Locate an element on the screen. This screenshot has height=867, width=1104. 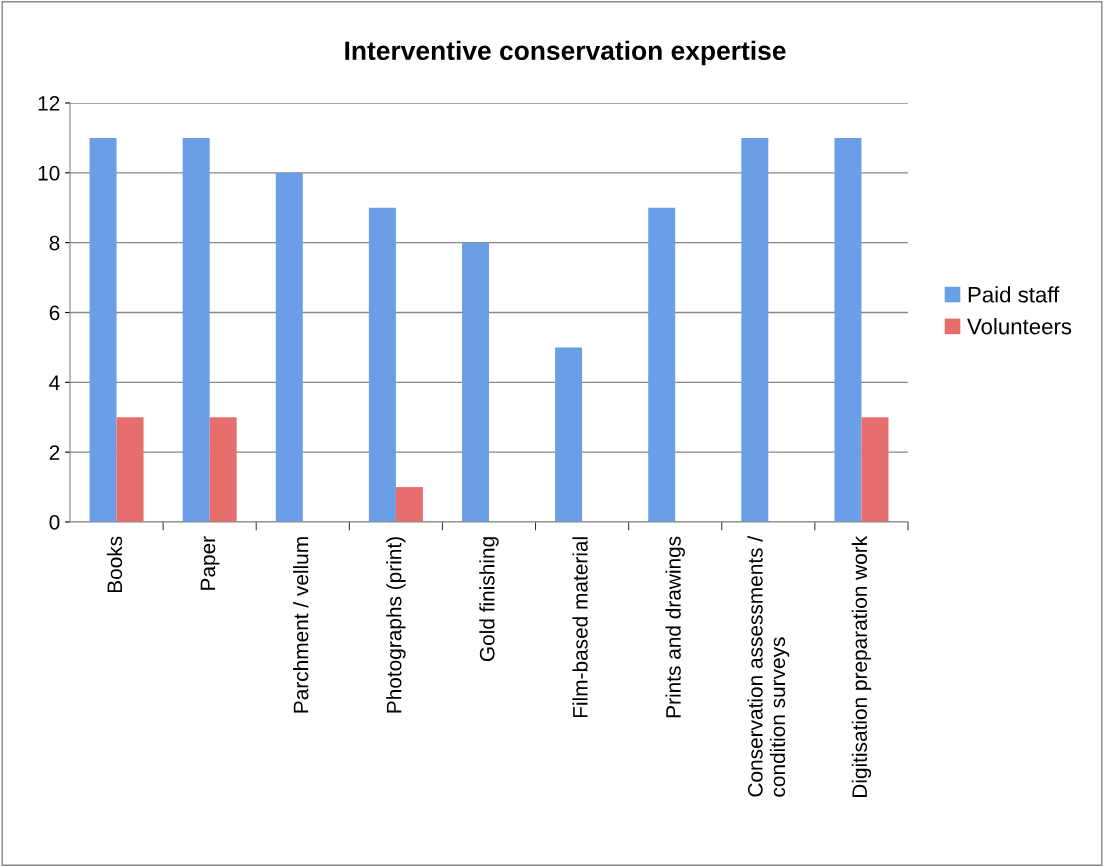
legend-label: Paid staff is located at coordinates (1014, 294).